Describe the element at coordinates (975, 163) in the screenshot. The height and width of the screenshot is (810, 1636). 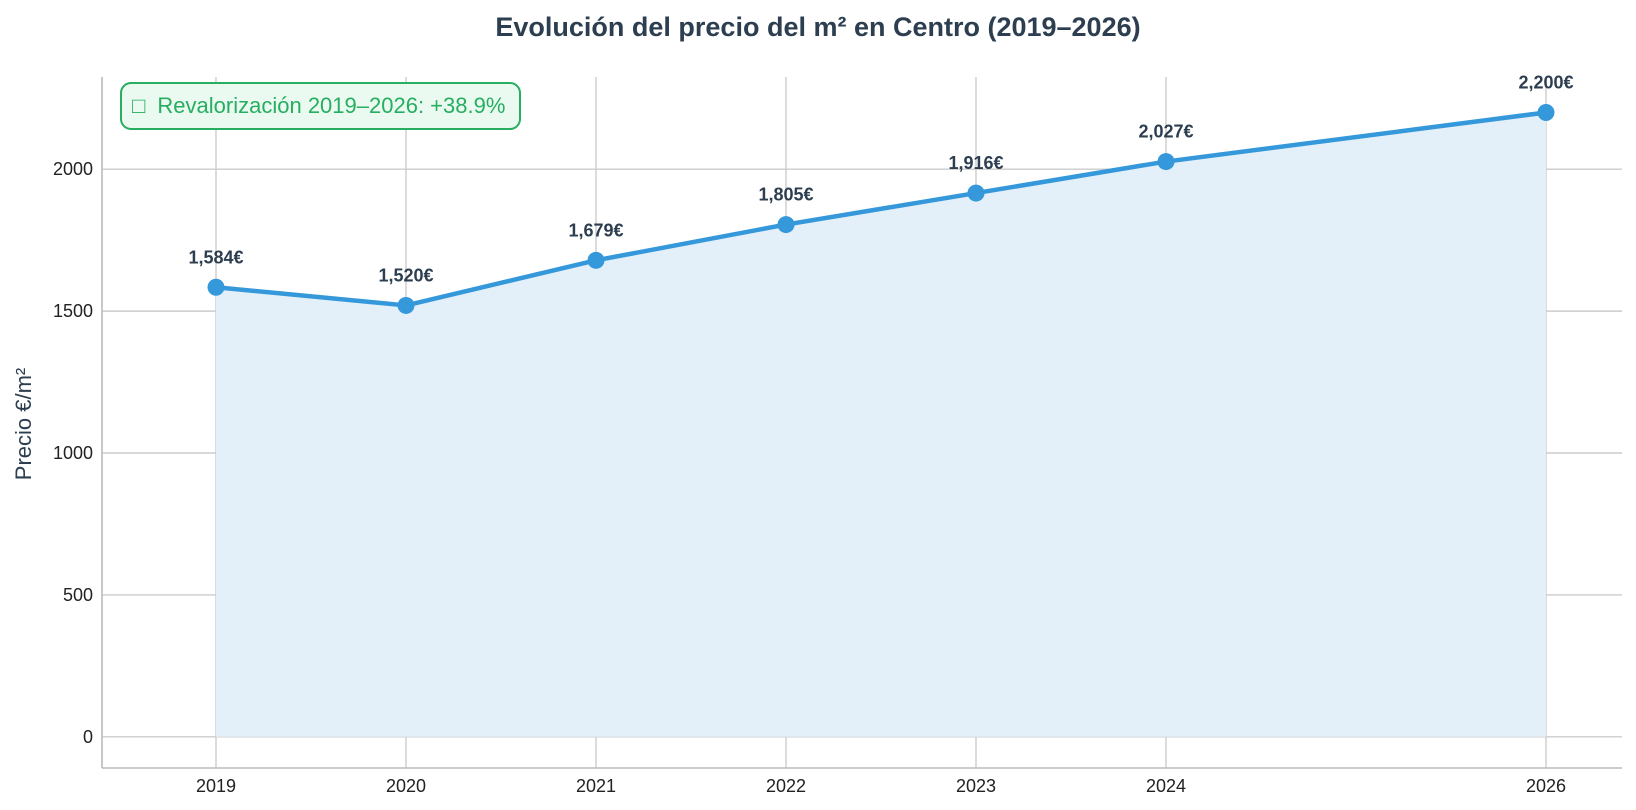
I see `data-label: 1,916€` at that location.